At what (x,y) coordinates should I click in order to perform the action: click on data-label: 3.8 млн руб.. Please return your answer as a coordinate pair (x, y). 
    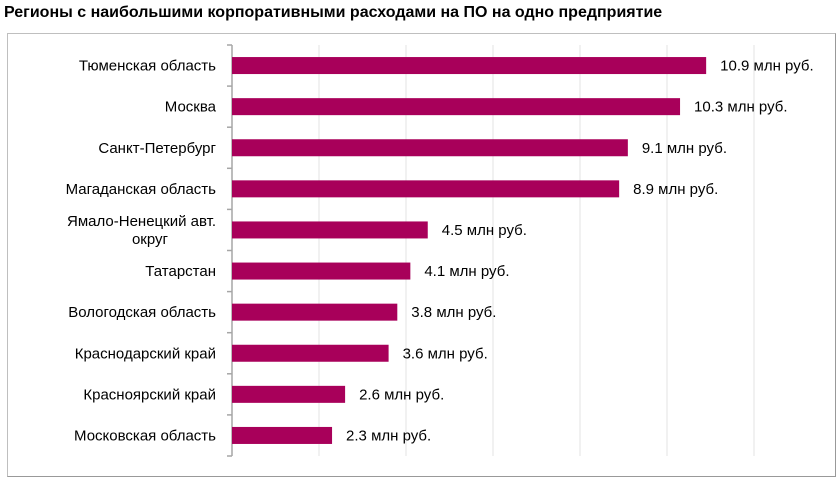
    Looking at the image, I should click on (453, 312).